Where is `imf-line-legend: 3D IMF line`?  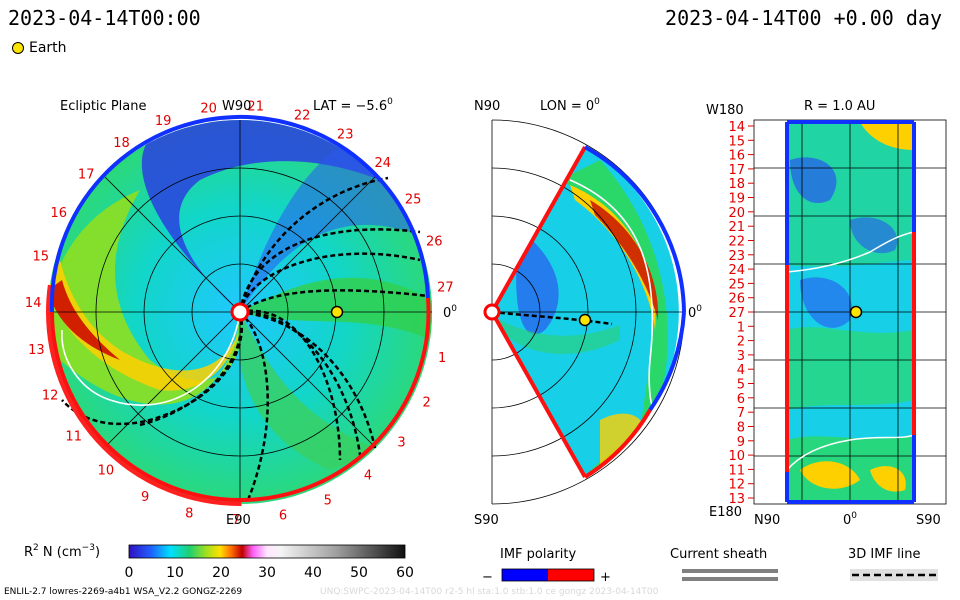
imf-line-legend: 3D IMF line is located at coordinates (893, 564).